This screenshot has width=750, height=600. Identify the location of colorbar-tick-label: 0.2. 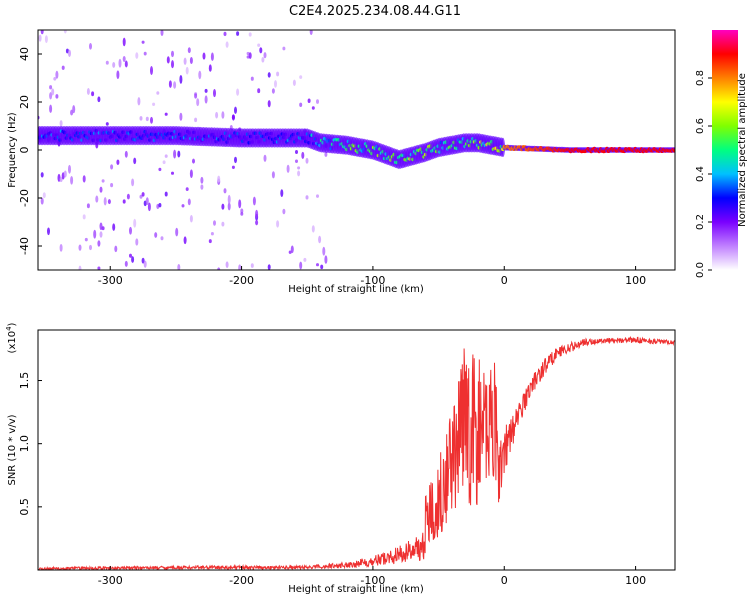
(700, 222).